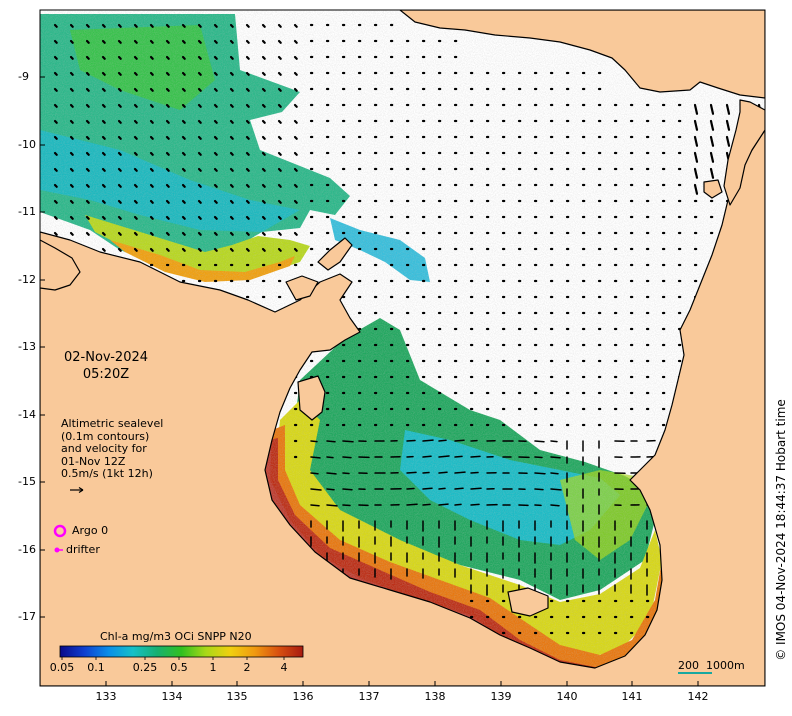 The width and height of the screenshot is (792, 716). Describe the element at coordinates (181, 651) in the screenshot. I see `colorbar` at that location.